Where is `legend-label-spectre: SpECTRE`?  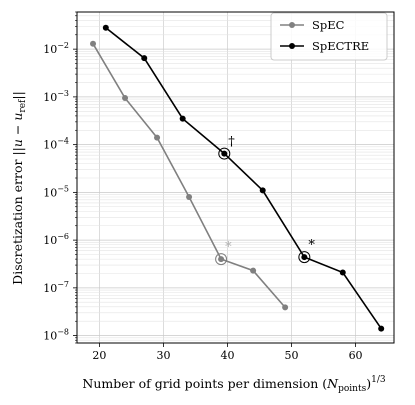
legend-label-spectre: SpECTRE is located at coordinates (340, 46).